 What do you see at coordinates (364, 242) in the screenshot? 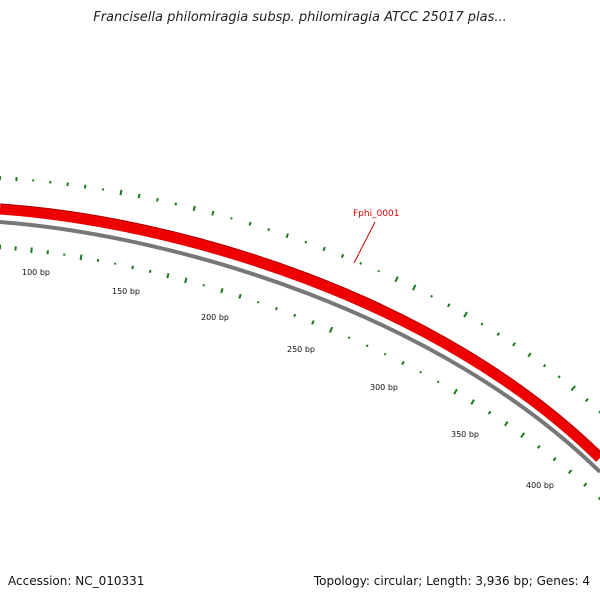
I see `gene-label-leader` at bounding box center [364, 242].